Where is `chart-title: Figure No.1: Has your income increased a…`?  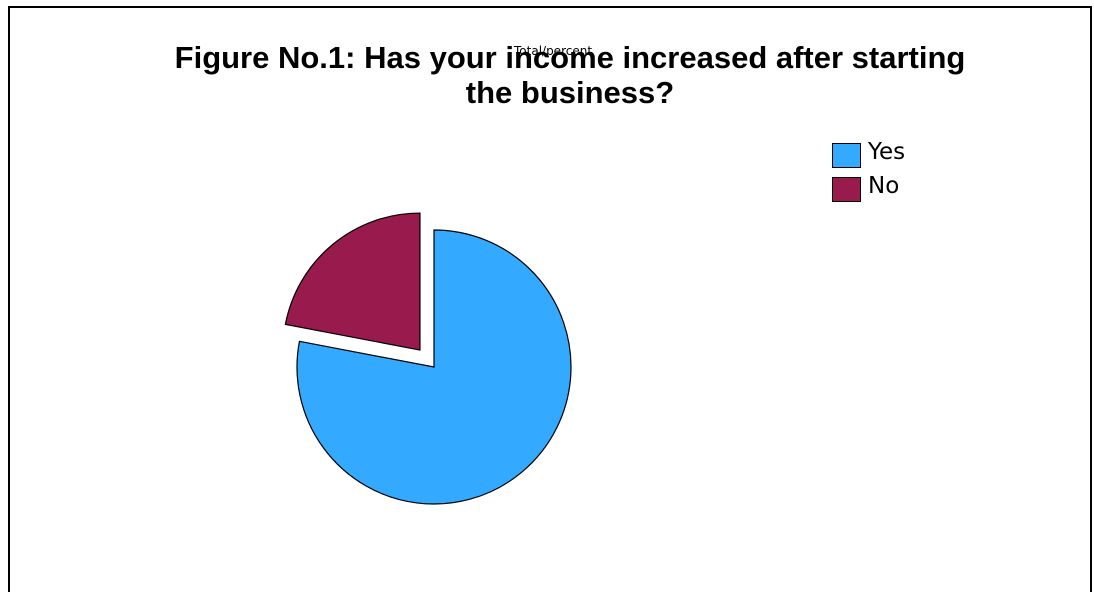 chart-title: Figure No.1: Has your income increased a… is located at coordinates (570, 75).